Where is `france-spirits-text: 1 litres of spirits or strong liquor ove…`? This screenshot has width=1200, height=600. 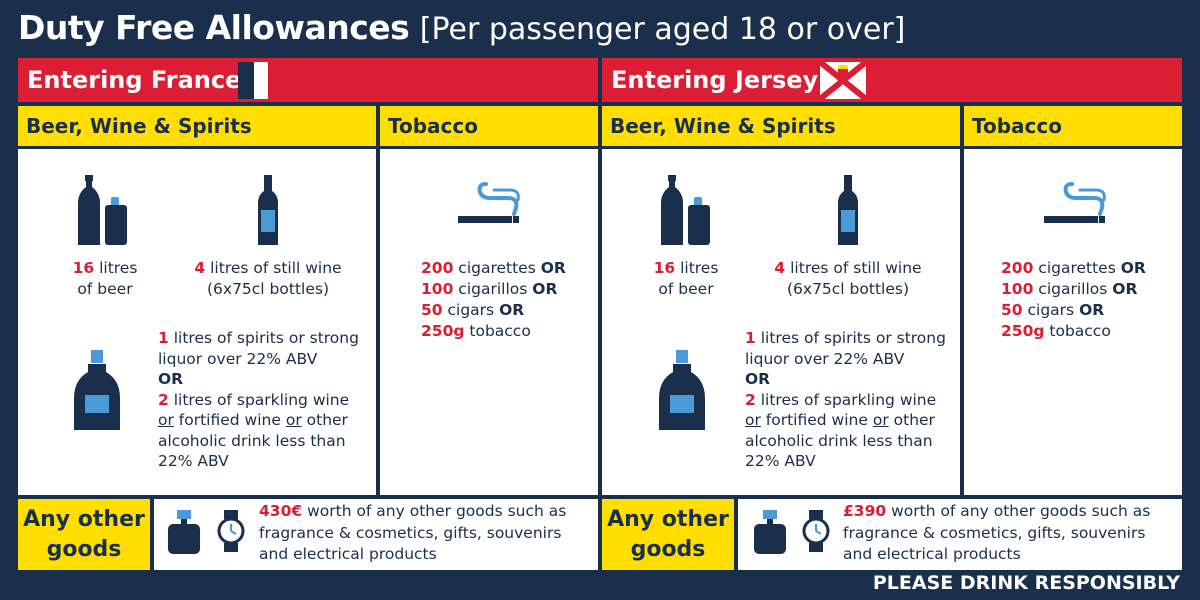 france-spirits-text: 1 litres of spirits or strong liquor ove… is located at coordinates (258, 399).